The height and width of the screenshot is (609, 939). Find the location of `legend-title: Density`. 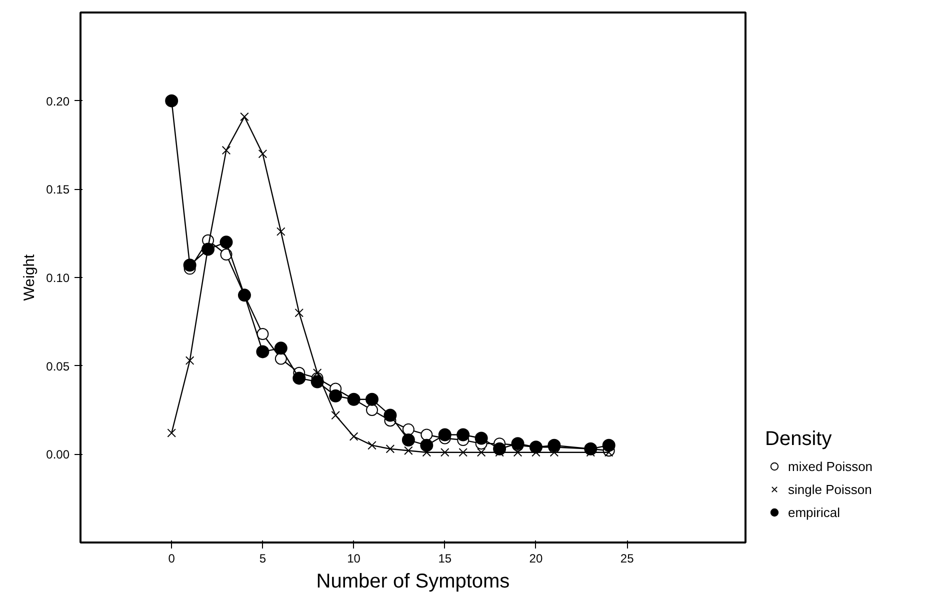

legend-title: Density is located at coordinates (799, 439).